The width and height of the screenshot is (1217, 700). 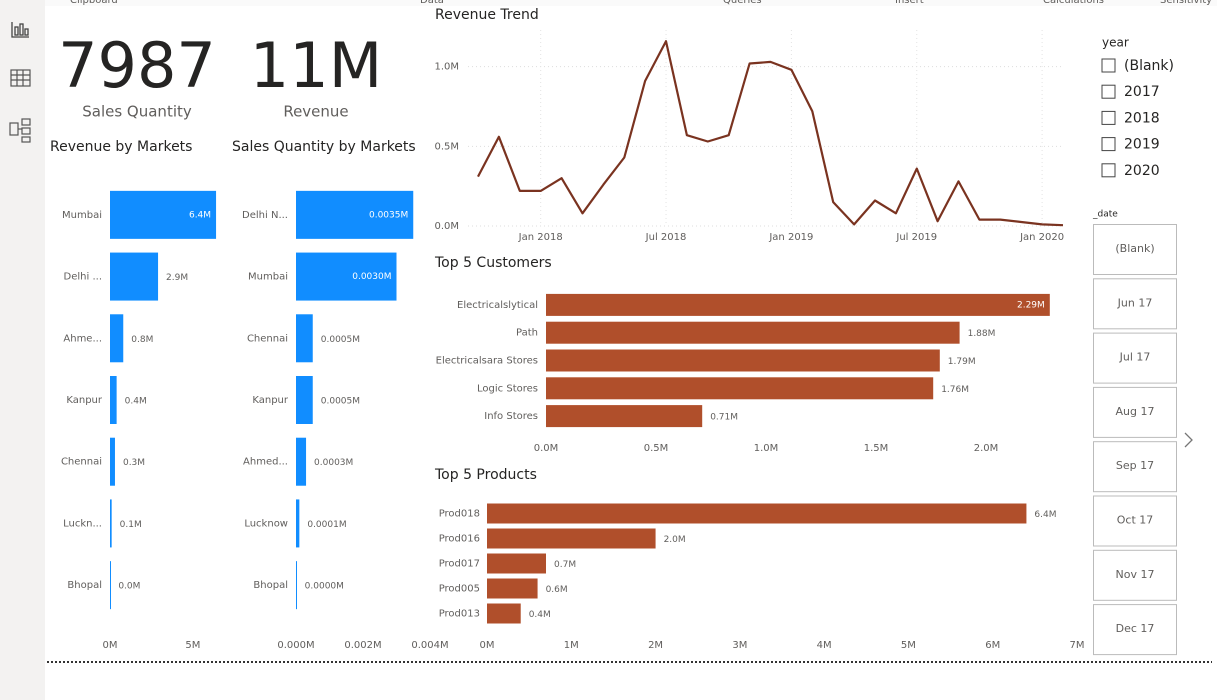 I want to click on slicer-title: _date, so click(x=1105, y=215).